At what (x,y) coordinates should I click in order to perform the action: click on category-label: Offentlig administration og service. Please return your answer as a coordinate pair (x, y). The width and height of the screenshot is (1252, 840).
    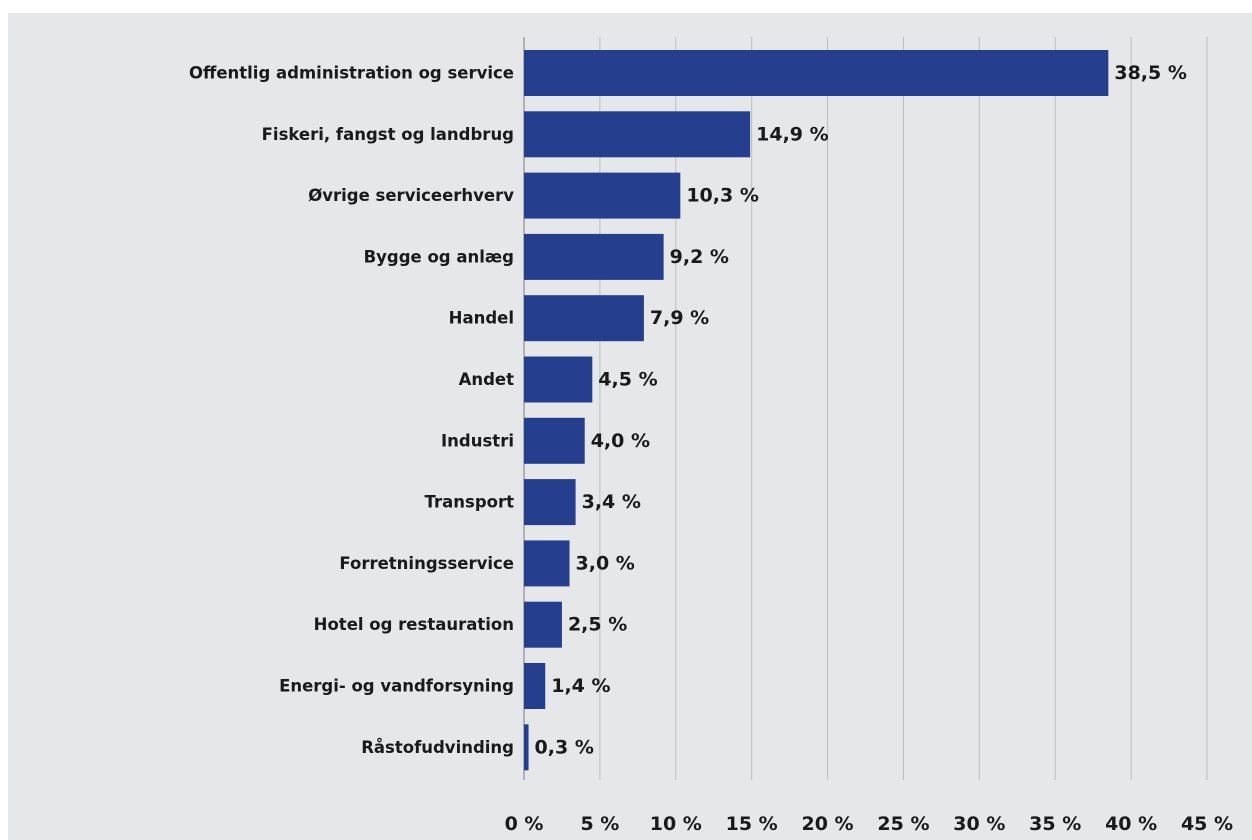
    Looking at the image, I should click on (351, 73).